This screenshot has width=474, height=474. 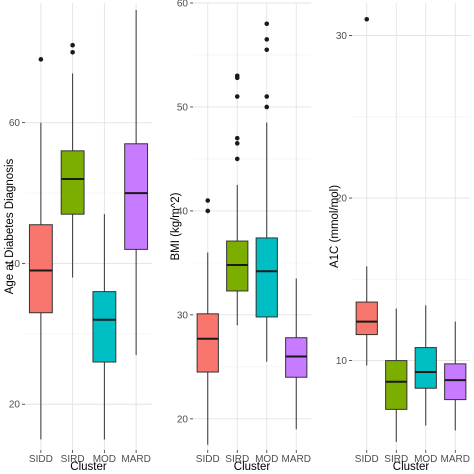 What do you see at coordinates (183, 107) in the screenshot?
I see `y-tick-label: 50` at bounding box center [183, 107].